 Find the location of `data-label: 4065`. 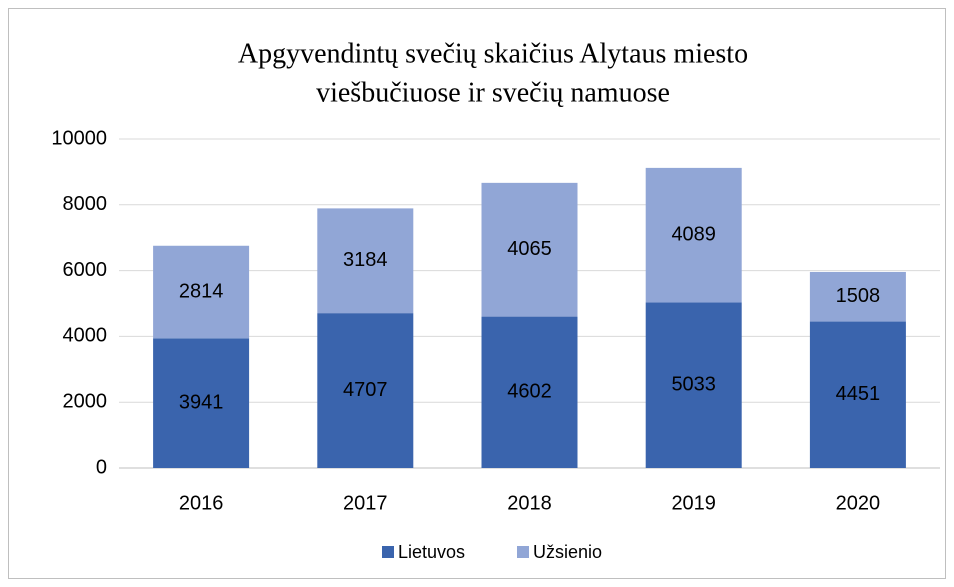

data-label: 4065 is located at coordinates (529, 249).